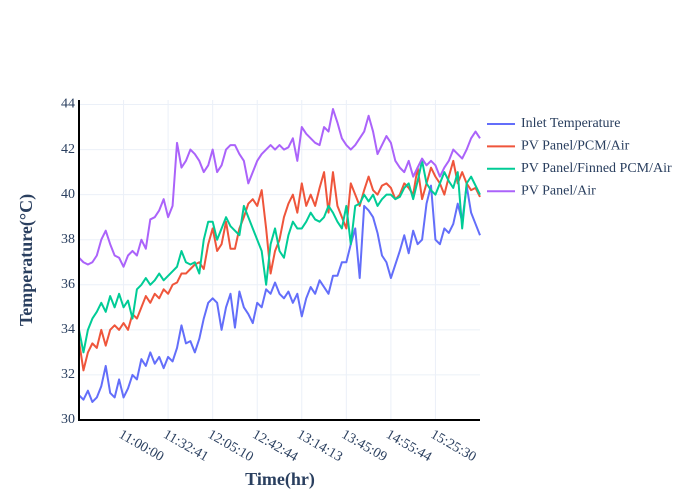 This screenshot has width=700, height=500. I want to click on y-tick-label: 40, so click(68, 194).